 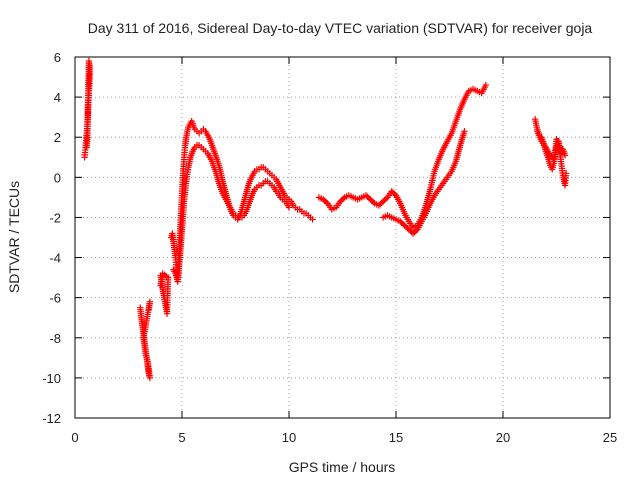 I want to click on y-tick-label: -2, so click(x=55, y=217).